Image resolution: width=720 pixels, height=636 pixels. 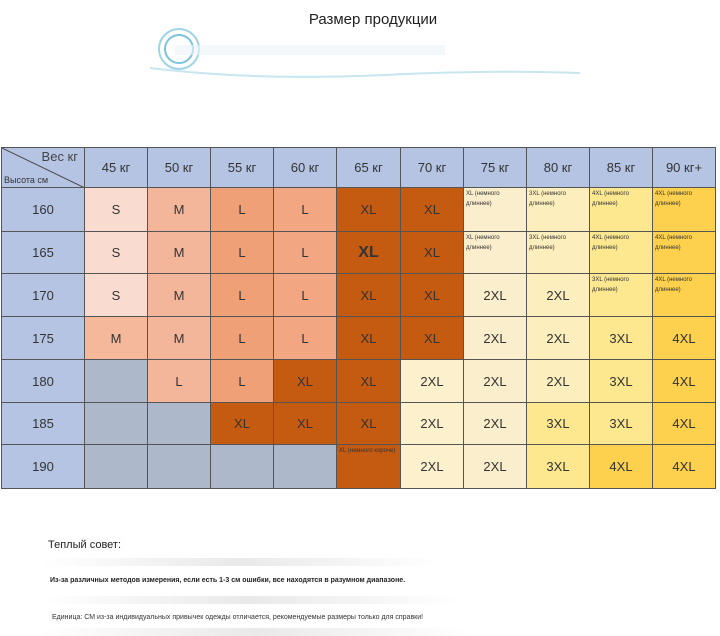 I want to click on table-row: 180 L L XL XL 2XL 2XL 2XL 3XL 4XL, so click(x=358, y=381).